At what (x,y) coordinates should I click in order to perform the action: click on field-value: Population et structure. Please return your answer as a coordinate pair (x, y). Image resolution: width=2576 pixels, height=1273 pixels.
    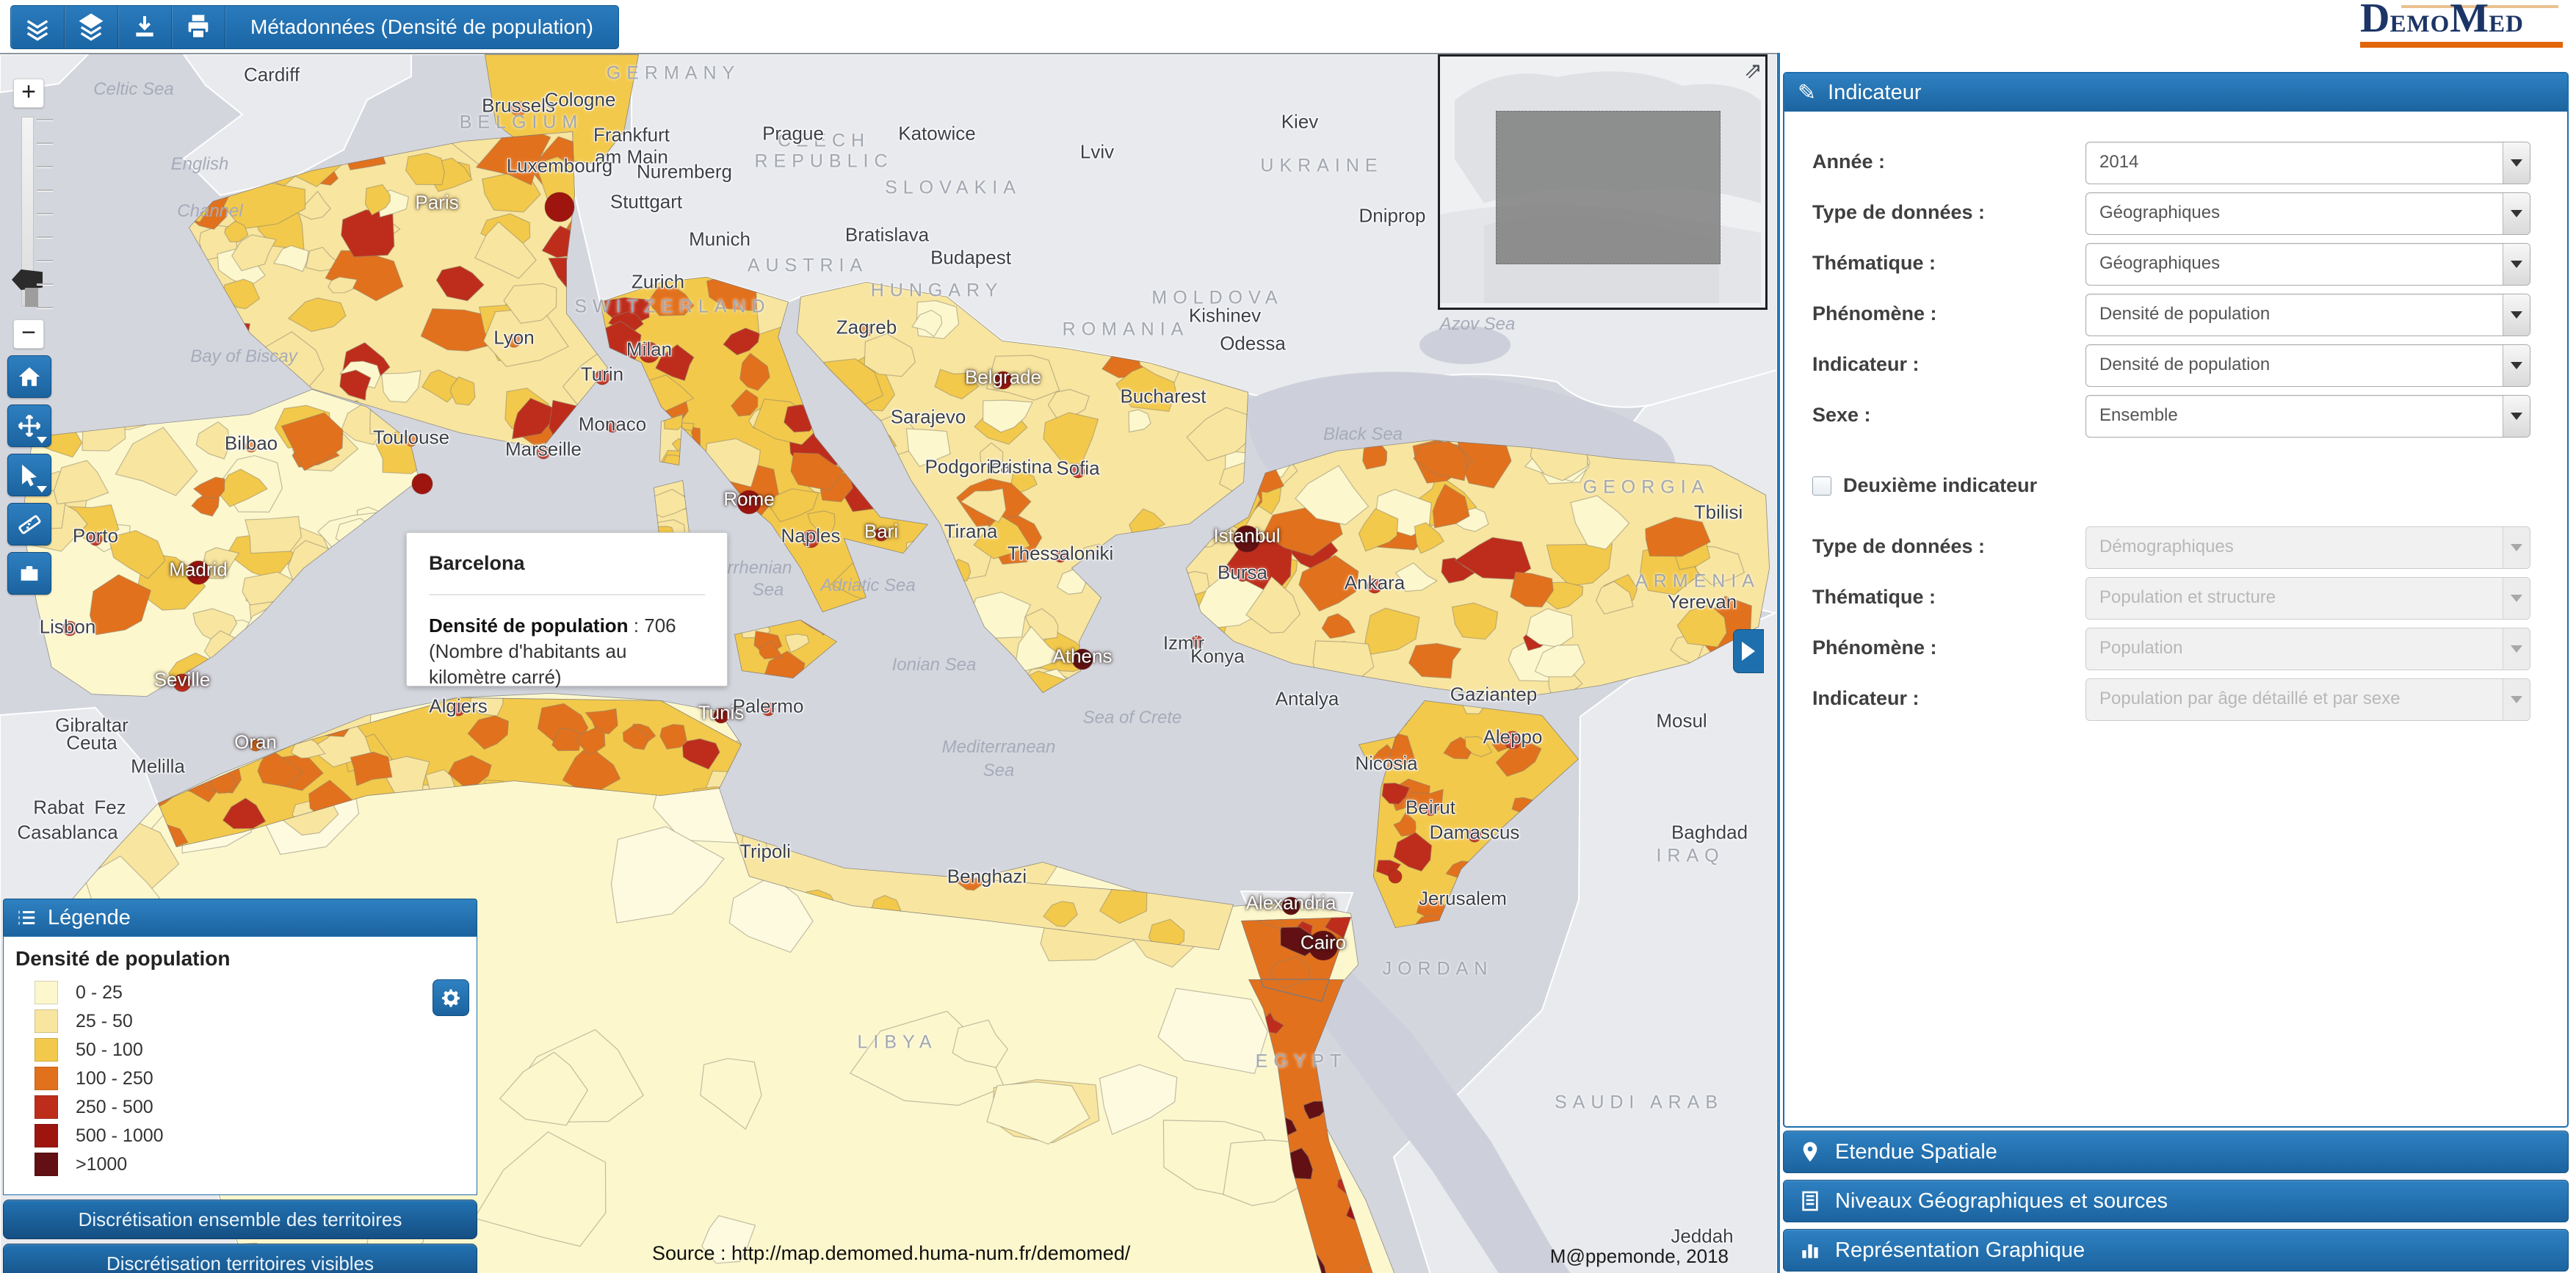
    Looking at the image, I should click on (2187, 597).